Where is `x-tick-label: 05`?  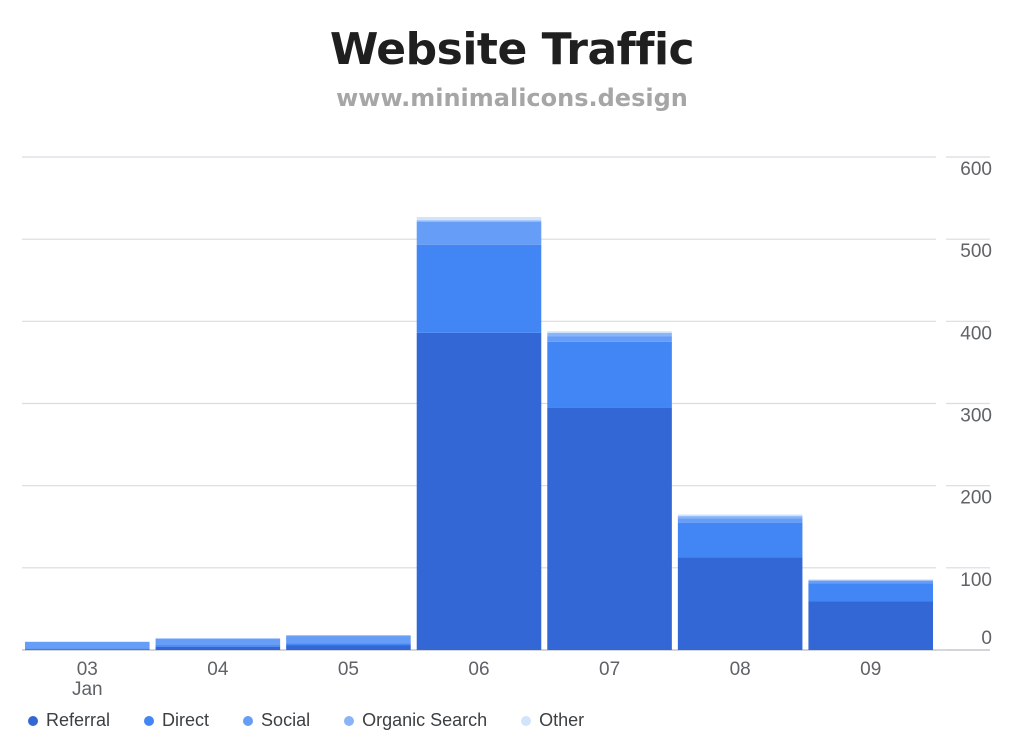
x-tick-label: 05 is located at coordinates (348, 669).